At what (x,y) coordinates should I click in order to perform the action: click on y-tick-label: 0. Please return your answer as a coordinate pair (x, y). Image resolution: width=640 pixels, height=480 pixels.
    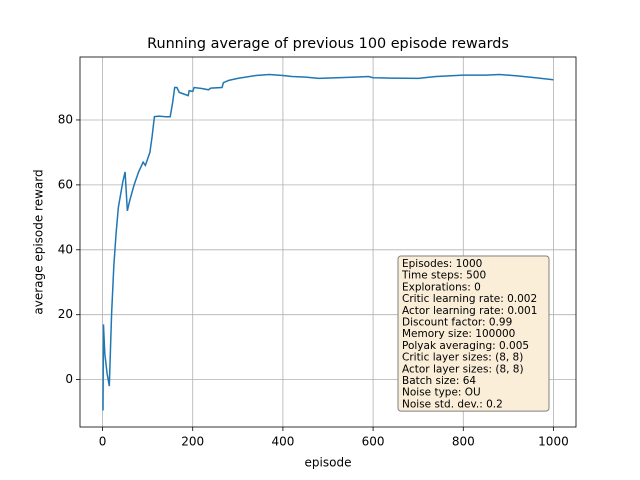
    Looking at the image, I should click on (69, 379).